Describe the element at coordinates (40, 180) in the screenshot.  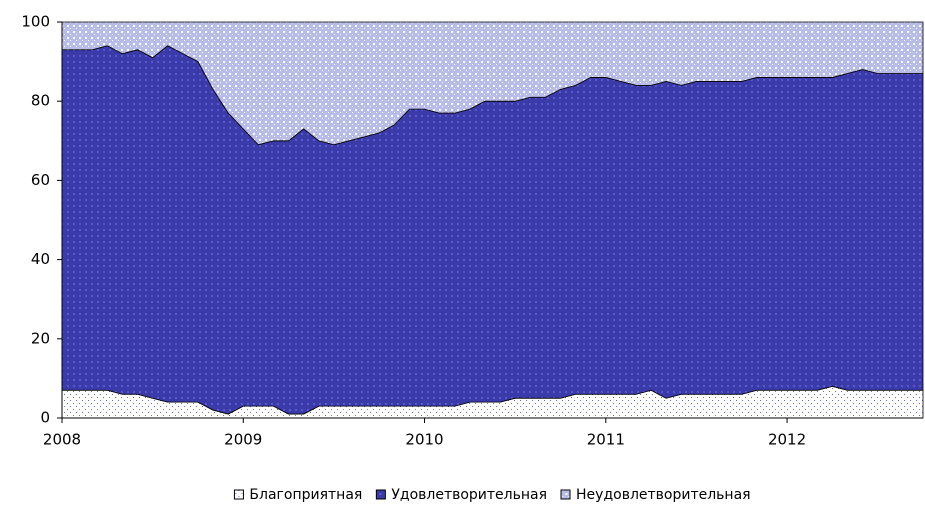
I see `y-tick-label: 60` at that location.